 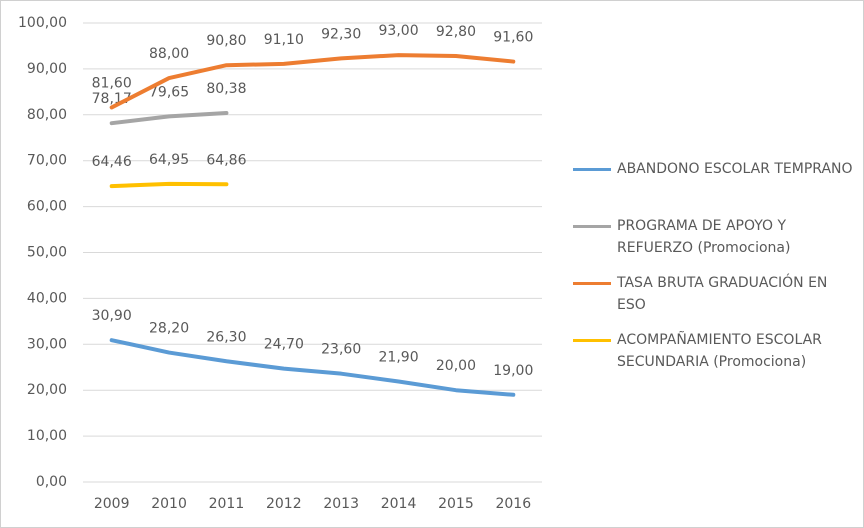 What do you see at coordinates (341, 34) in the screenshot?
I see `data-label: 92,30` at bounding box center [341, 34].